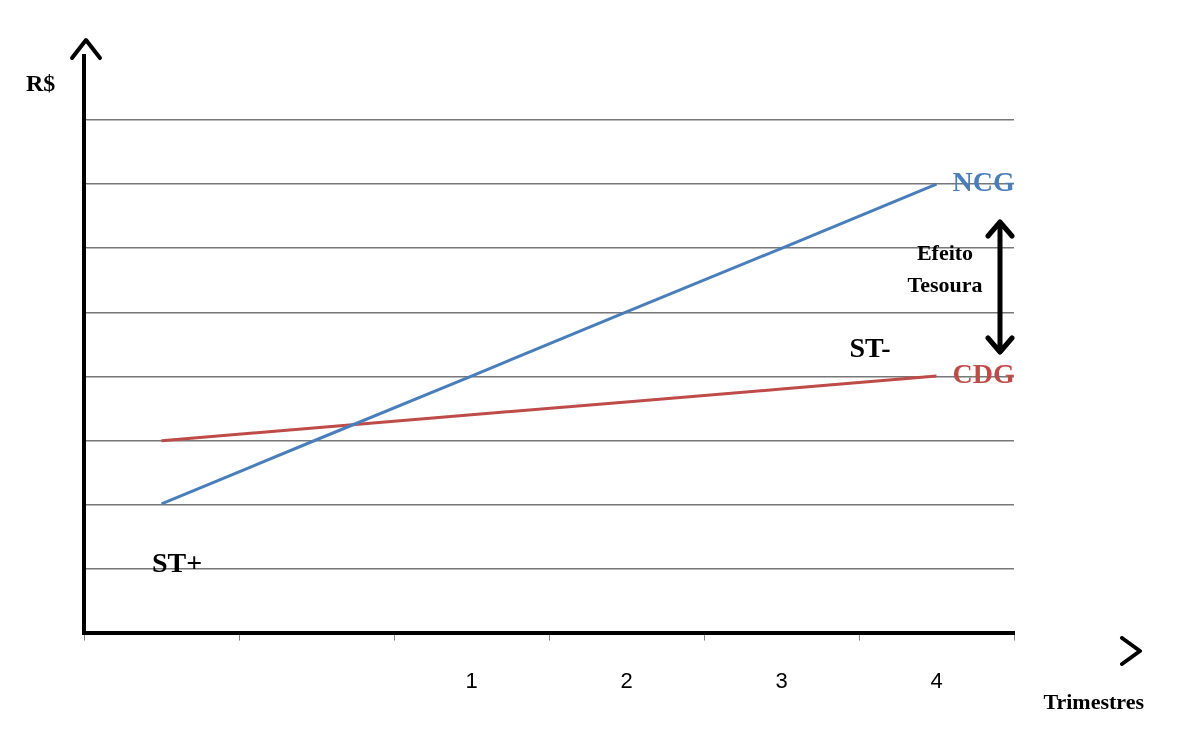 The height and width of the screenshot is (733, 1186). Describe the element at coordinates (471, 680) in the screenshot. I see `x-tick-label: 1` at that location.